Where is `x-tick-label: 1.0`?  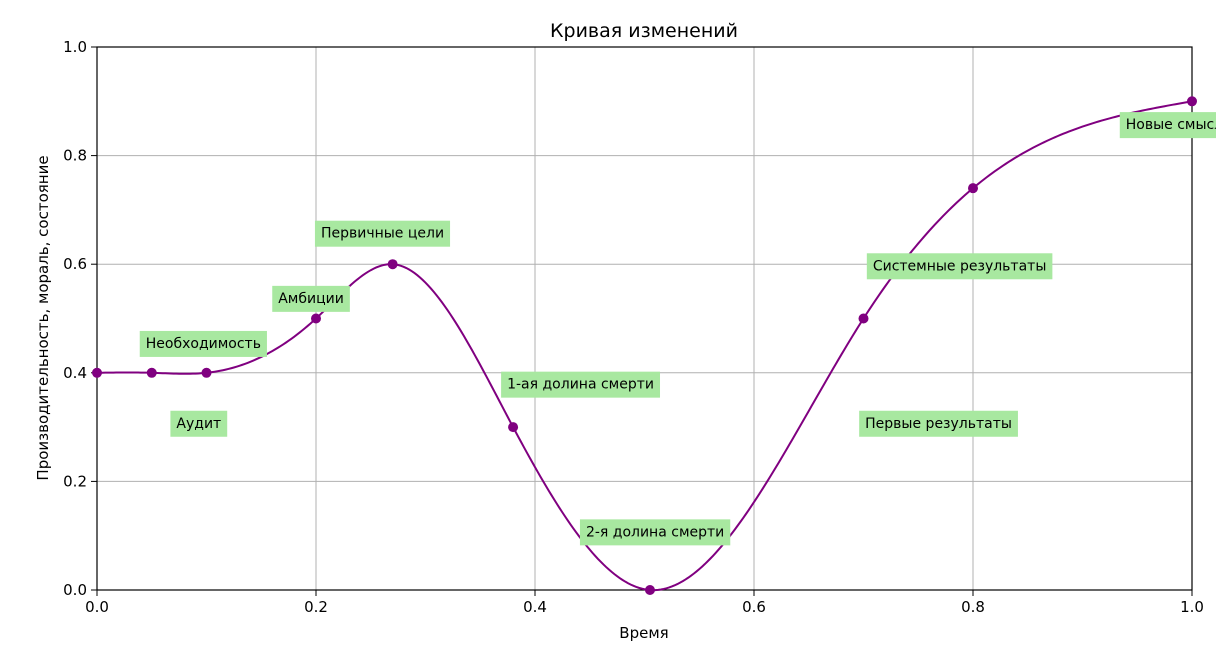
x-tick-label: 1.0 is located at coordinates (1192, 607).